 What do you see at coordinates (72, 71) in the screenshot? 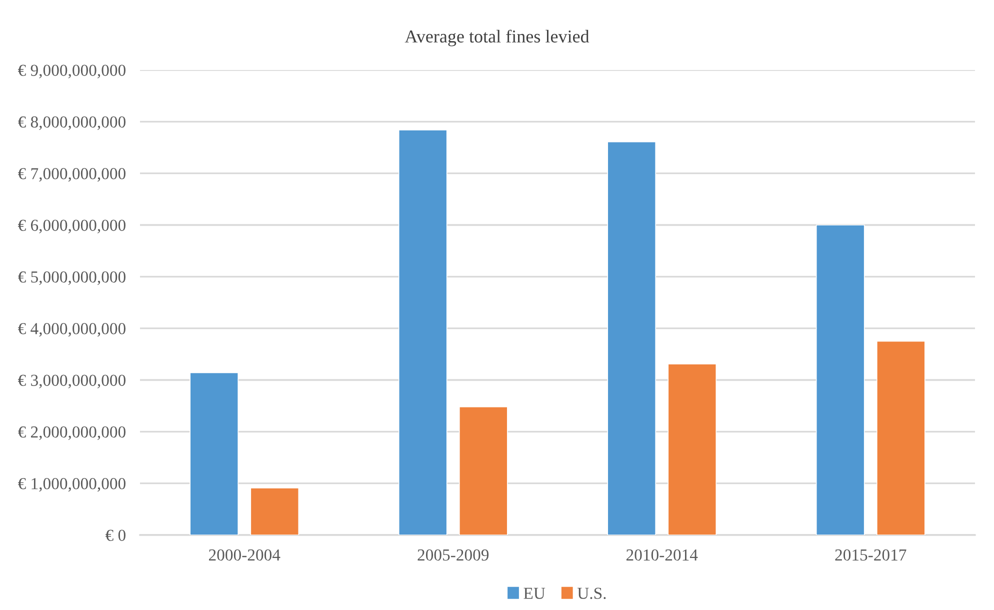
I see `y-tick-label: € 9,000,000,000` at bounding box center [72, 71].